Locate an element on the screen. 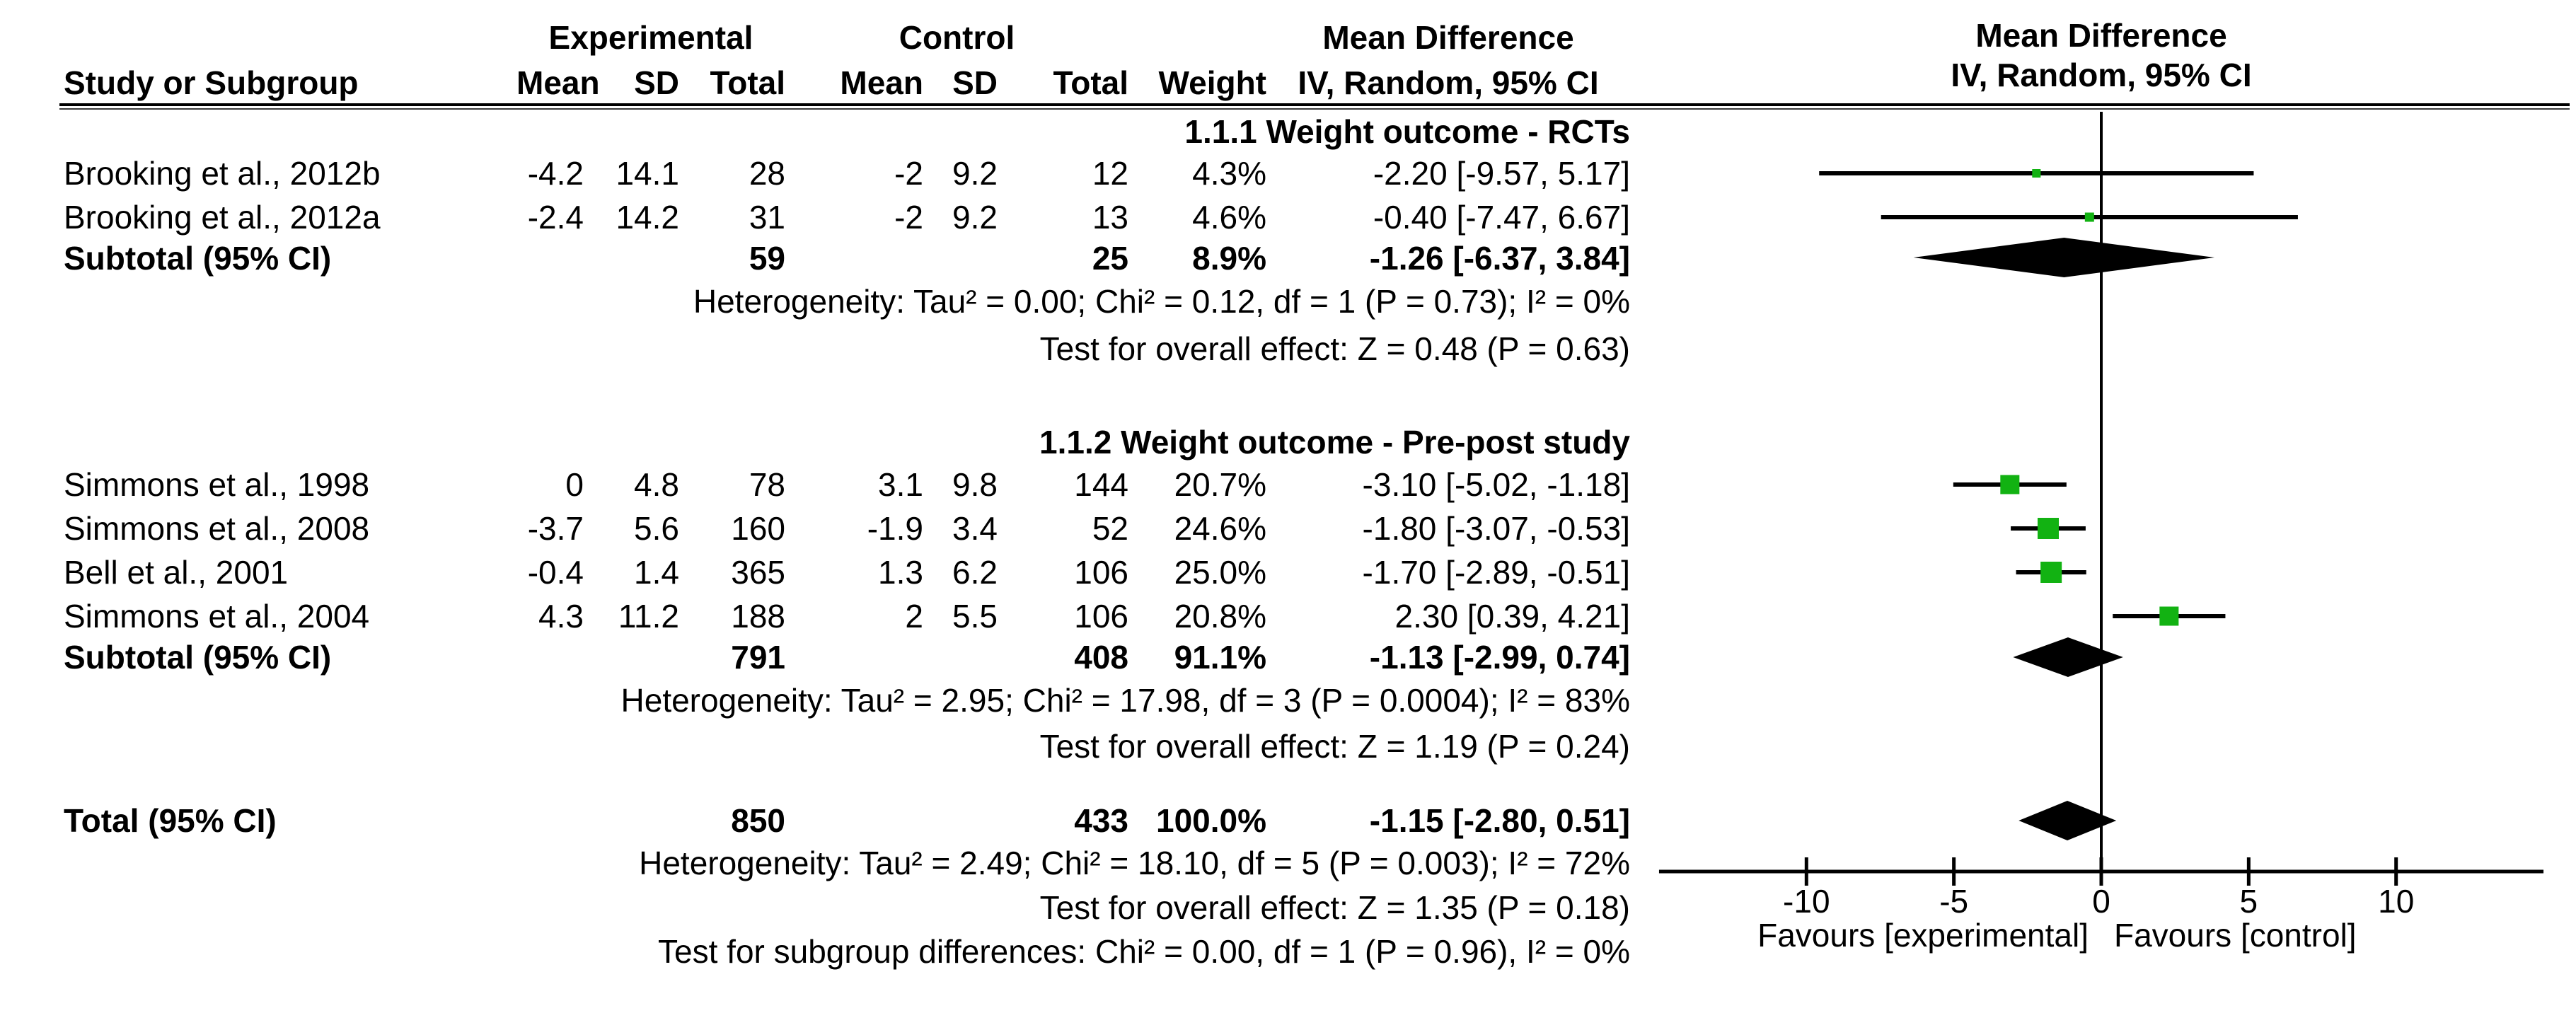  col-header-exp-sd: SD is located at coordinates (656, 82).